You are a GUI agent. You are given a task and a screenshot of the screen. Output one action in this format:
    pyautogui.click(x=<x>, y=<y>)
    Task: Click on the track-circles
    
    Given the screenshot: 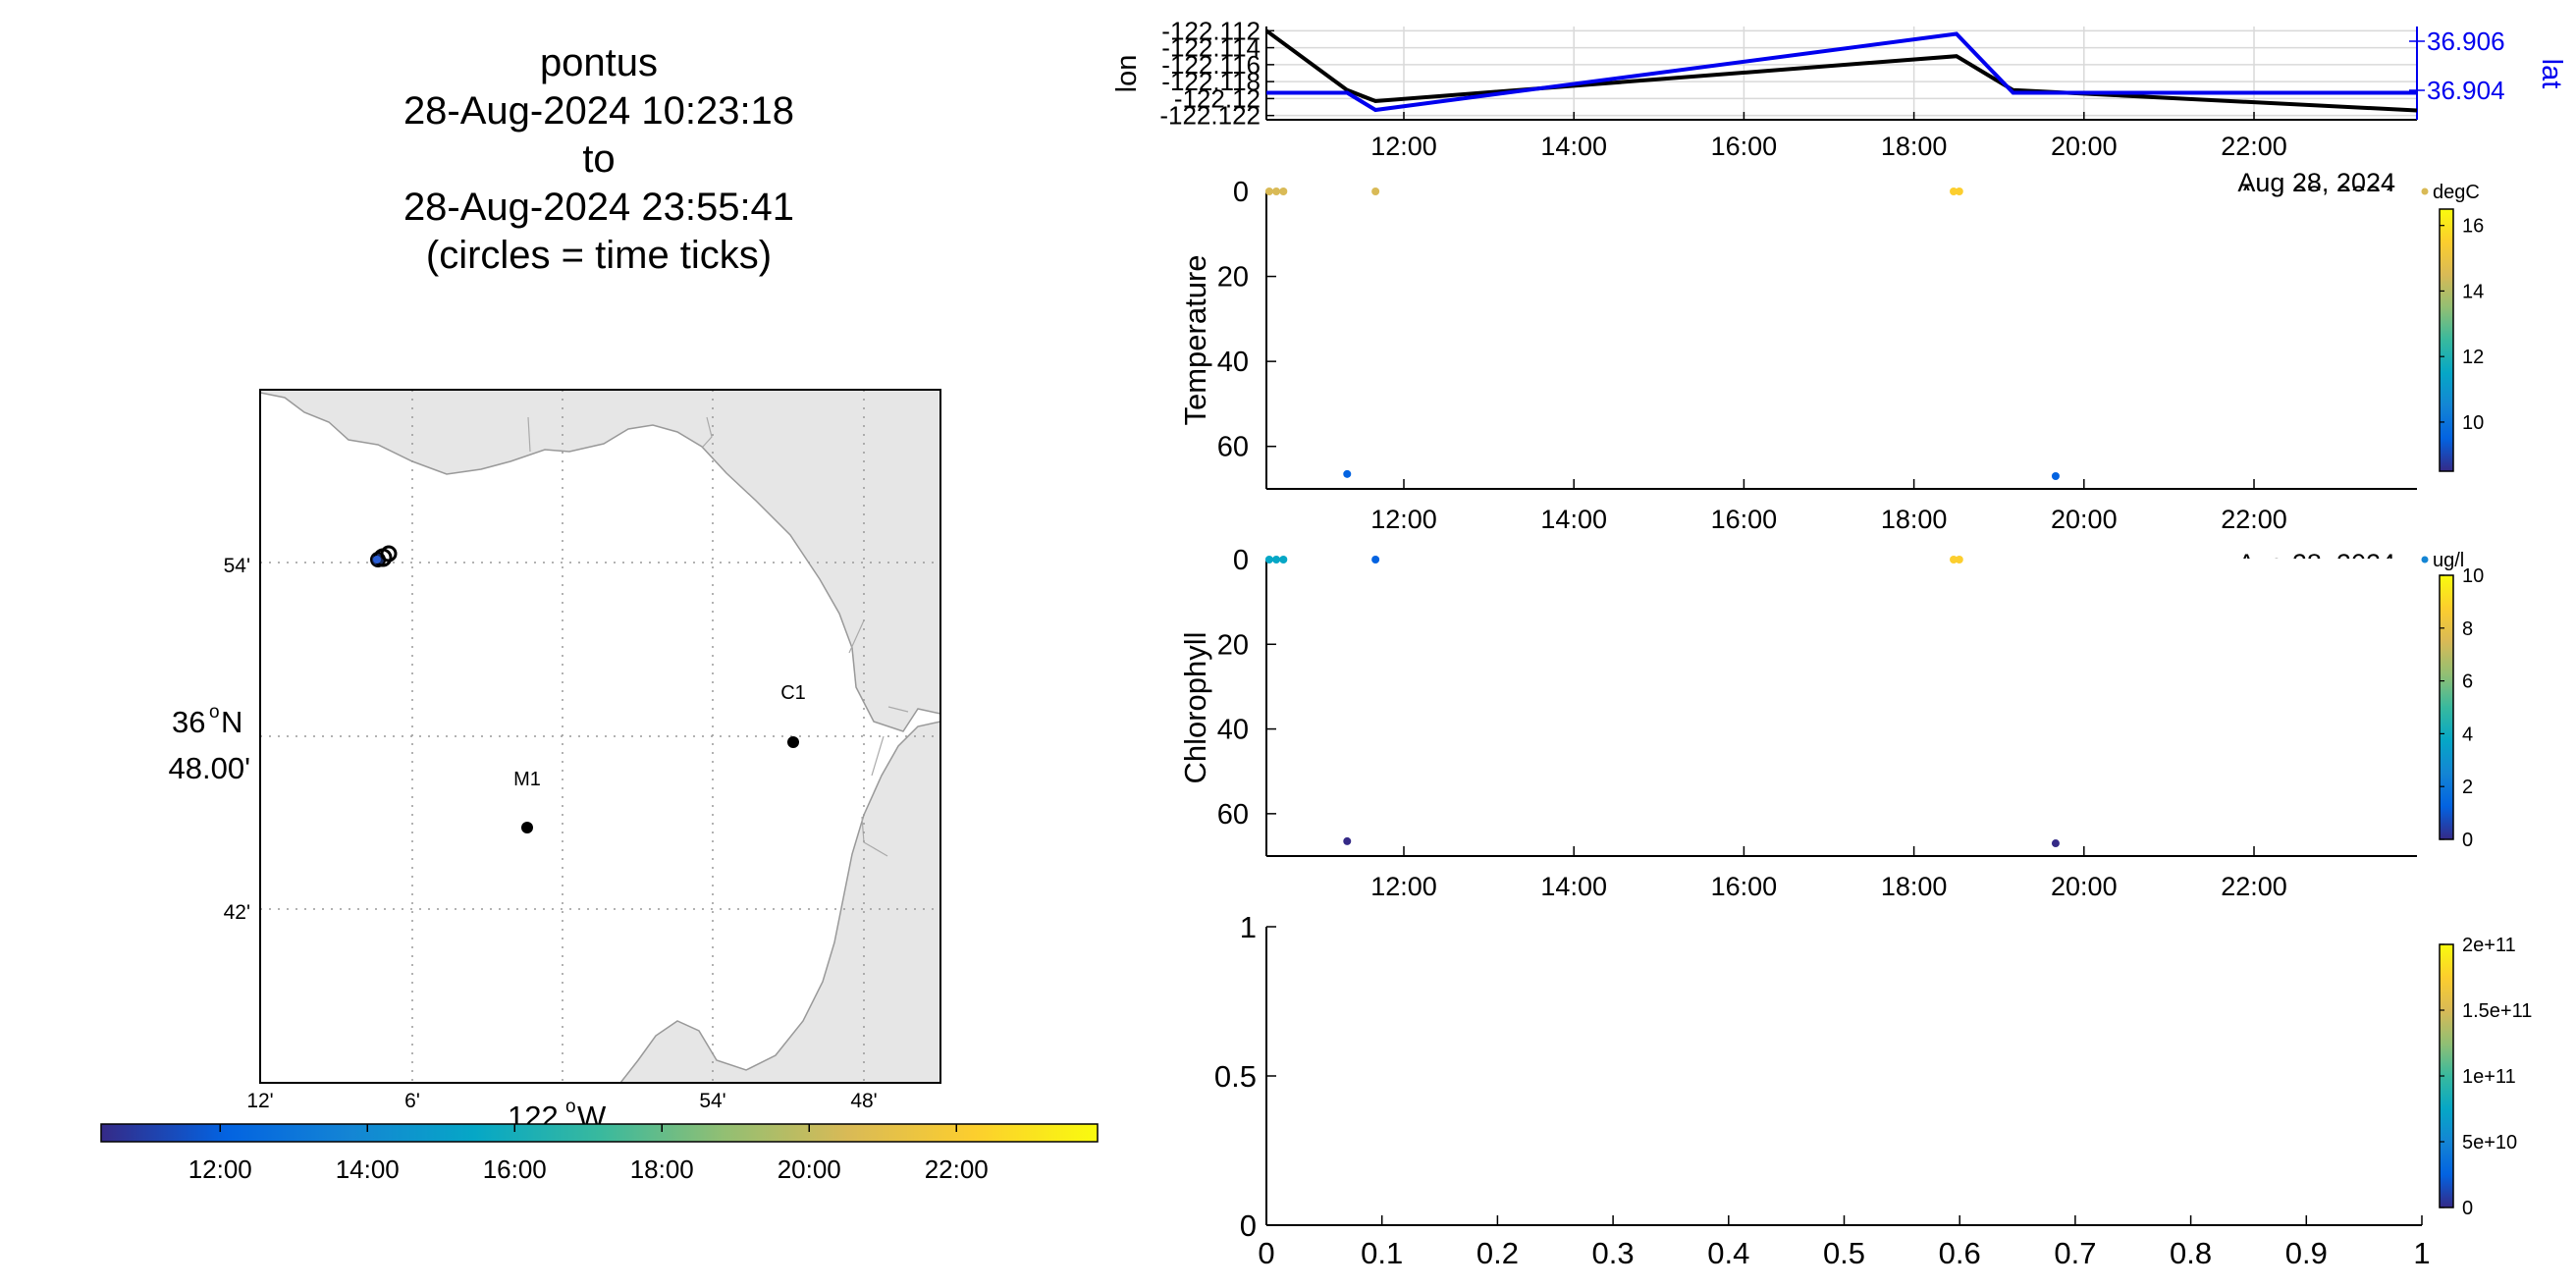 What is the action you would take?
    pyautogui.click(x=384, y=556)
    